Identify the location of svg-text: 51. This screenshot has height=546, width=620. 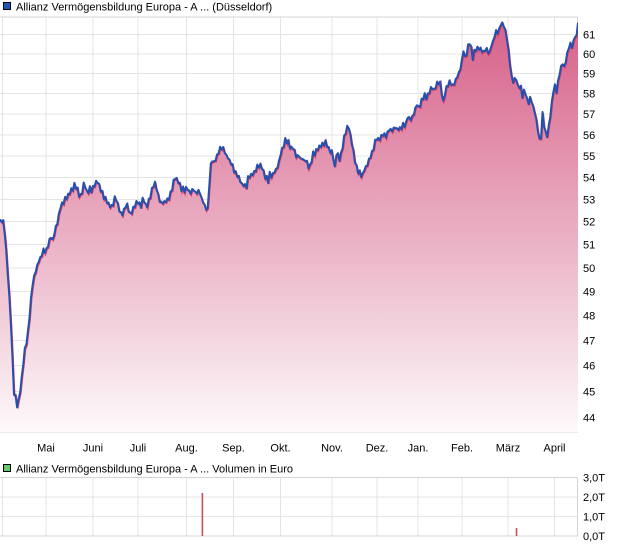
(589, 246).